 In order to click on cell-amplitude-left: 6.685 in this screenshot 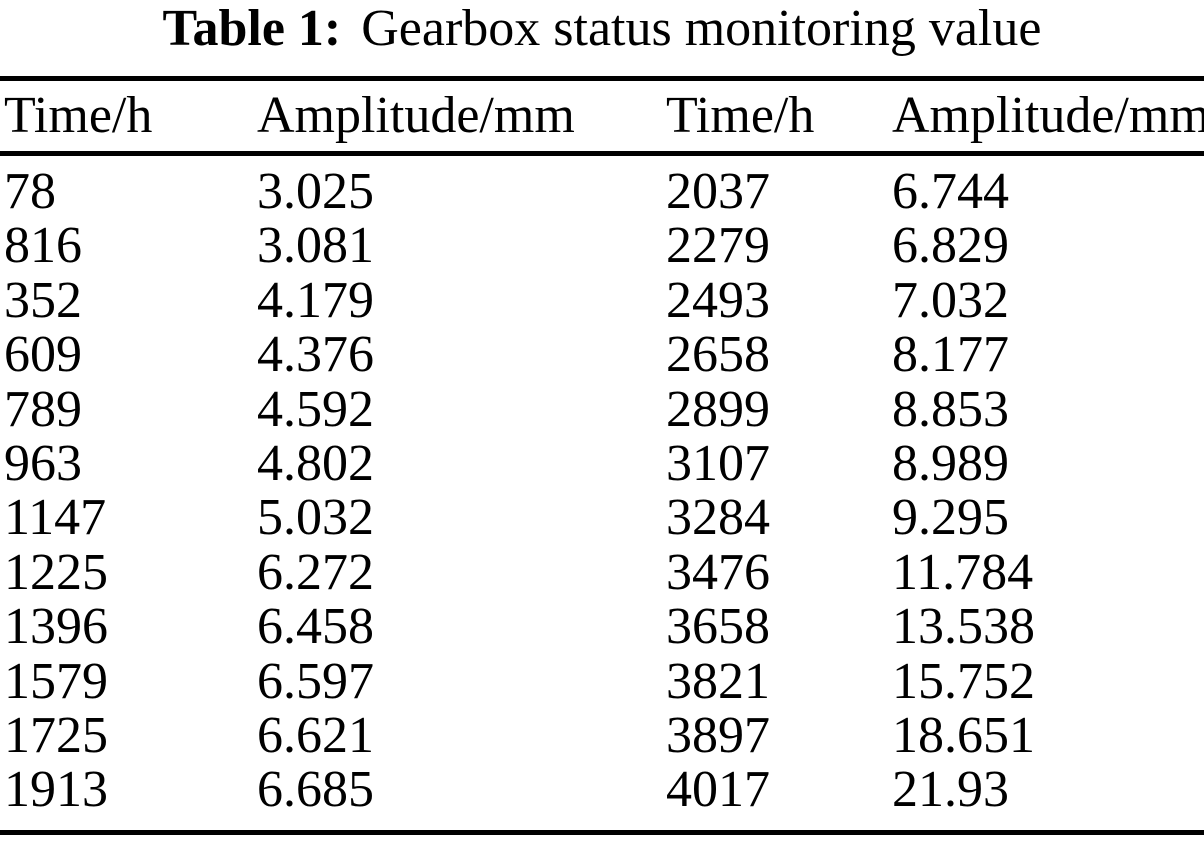, I will do `click(315, 790)`.